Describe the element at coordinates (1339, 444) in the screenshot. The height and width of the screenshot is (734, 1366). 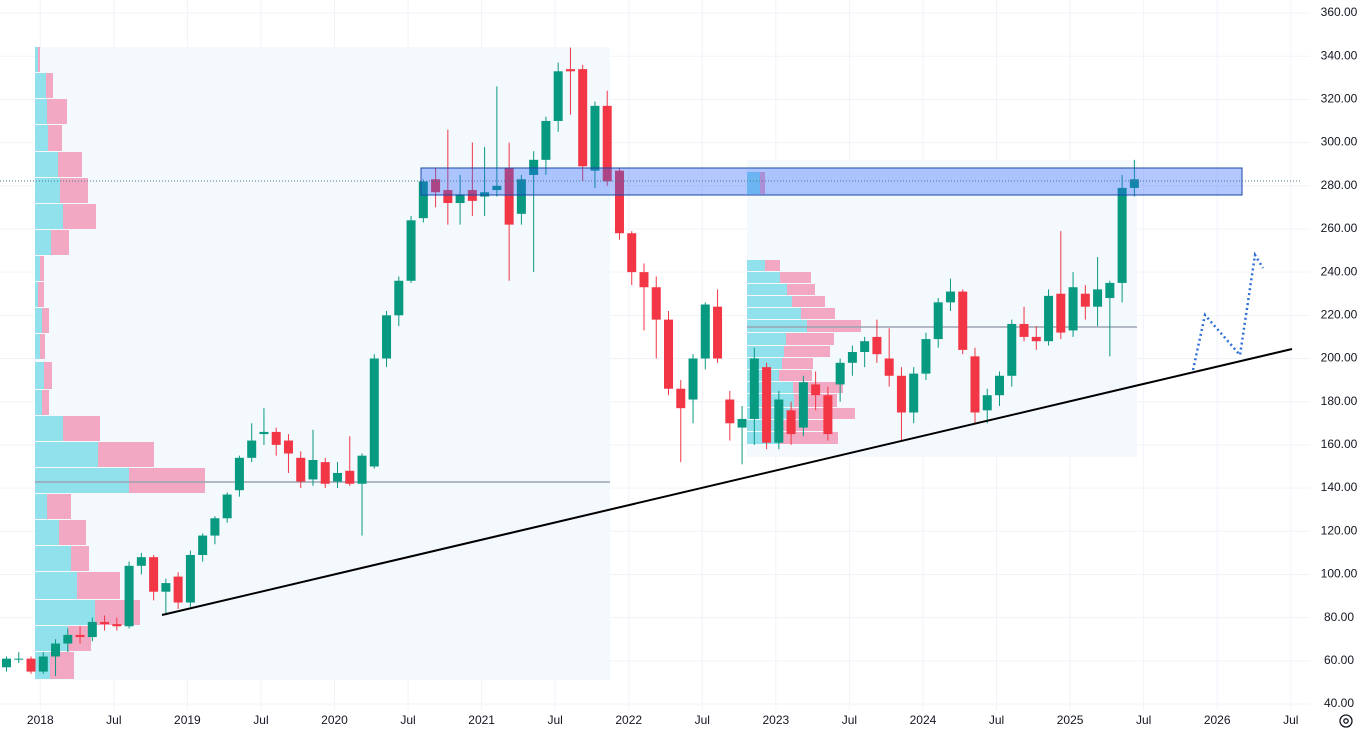
I see `y-tick-label: 160.00` at that location.